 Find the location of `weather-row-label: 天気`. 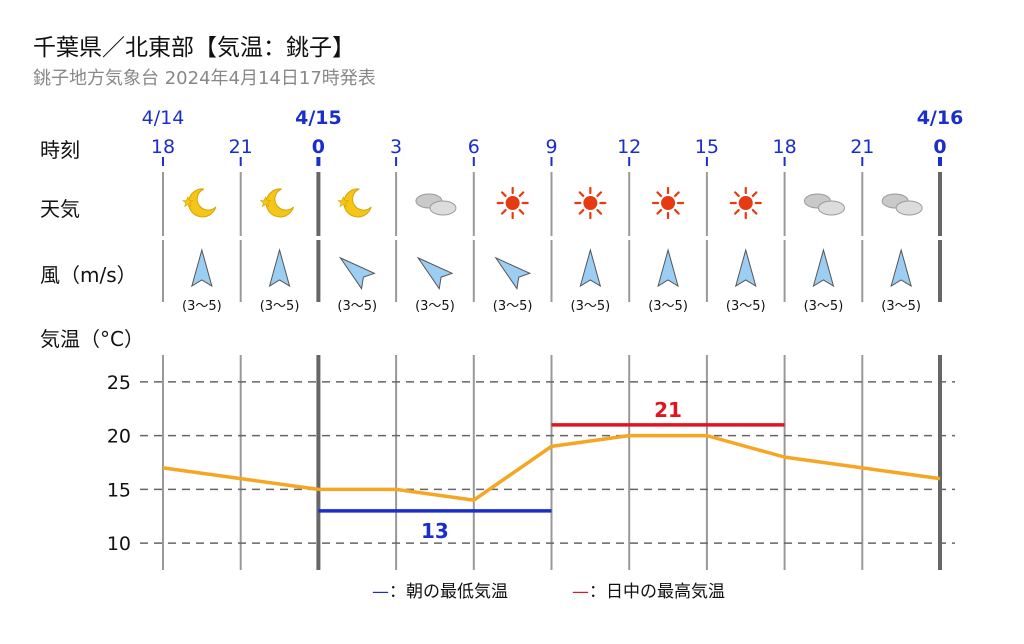

weather-row-label: 天気 is located at coordinates (60, 209).